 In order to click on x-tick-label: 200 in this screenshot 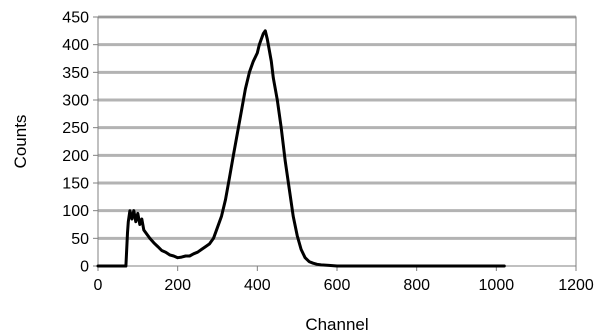, I will do `click(177, 285)`.